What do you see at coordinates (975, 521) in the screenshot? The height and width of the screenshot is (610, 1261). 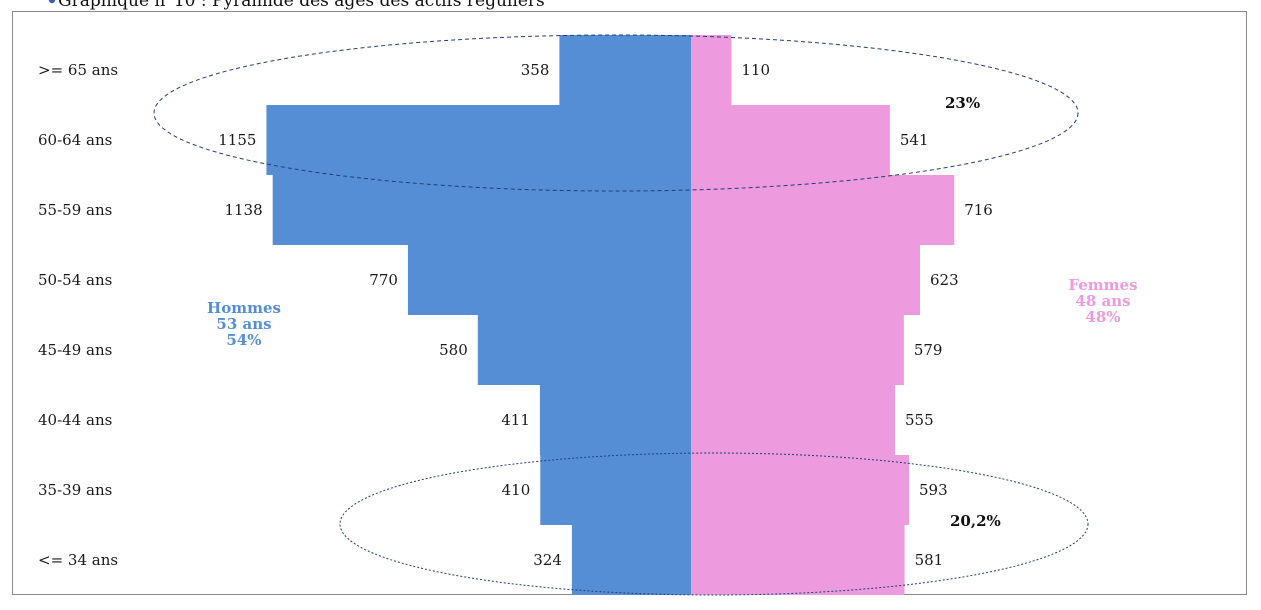 I see `bottom-group-share: 20,2%` at bounding box center [975, 521].